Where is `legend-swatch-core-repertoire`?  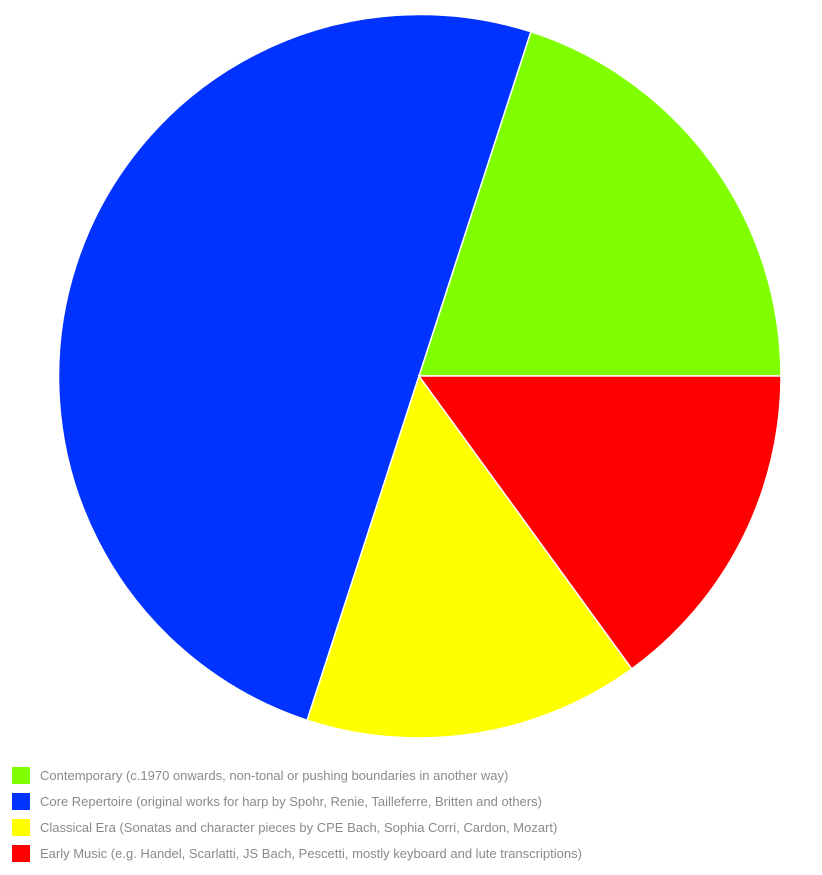
legend-swatch-core-repertoire is located at coordinates (21, 801).